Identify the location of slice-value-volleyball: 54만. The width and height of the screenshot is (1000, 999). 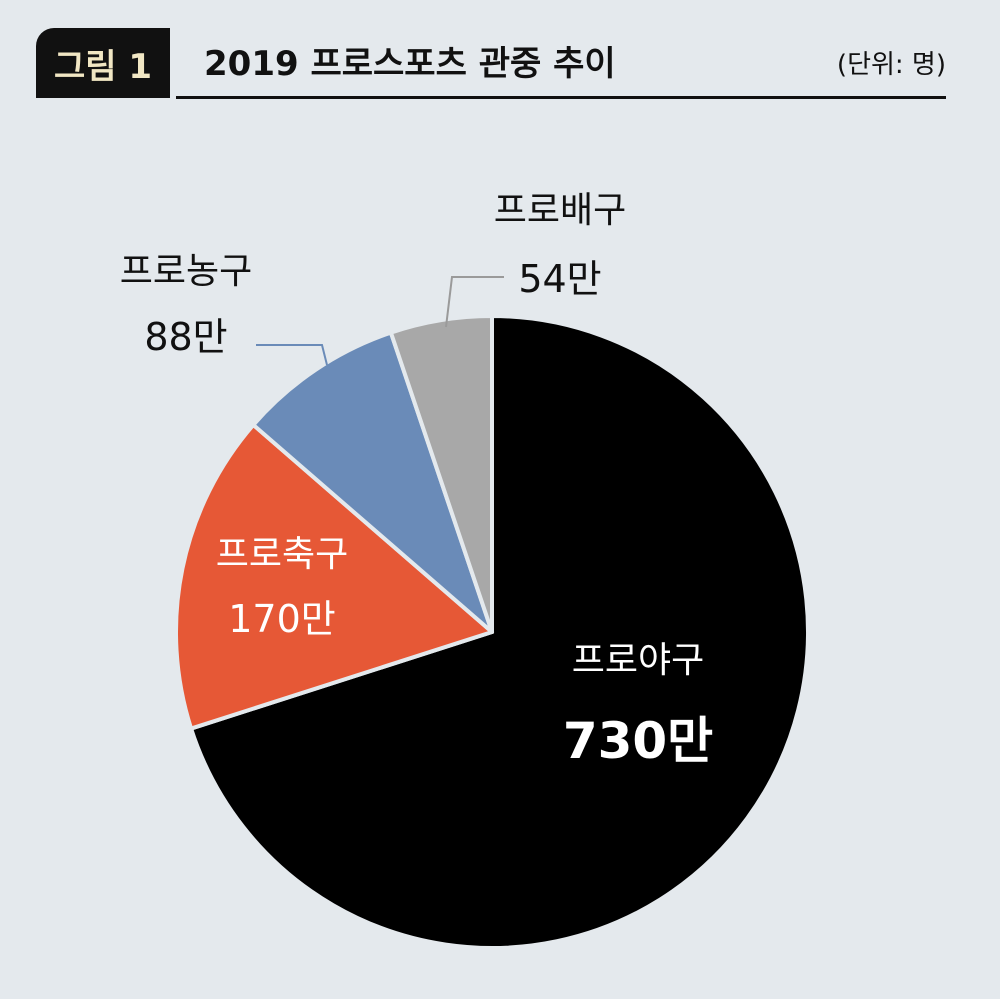
(559, 279).